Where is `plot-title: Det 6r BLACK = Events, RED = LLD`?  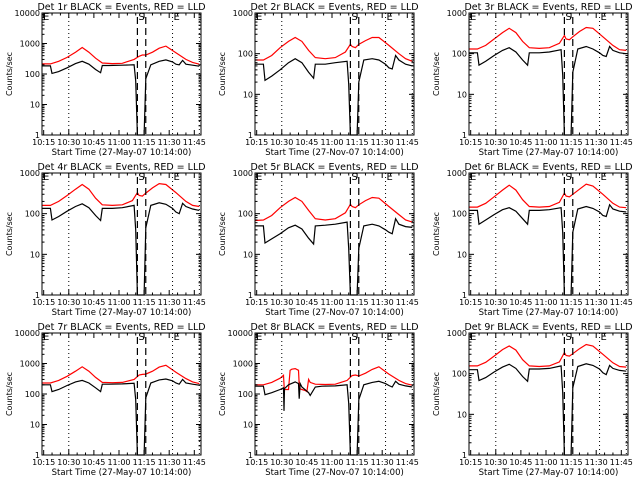
plot-title: Det 6r BLACK = Events, RED = LLD is located at coordinates (548, 167).